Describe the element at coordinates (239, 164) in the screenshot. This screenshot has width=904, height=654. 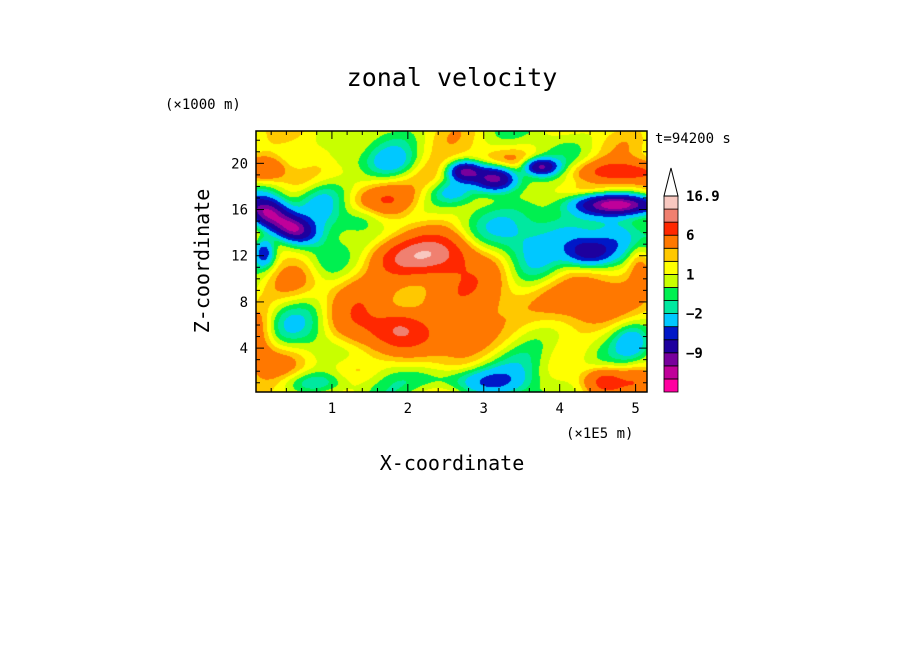
I see `y-tick-label: 20` at that location.